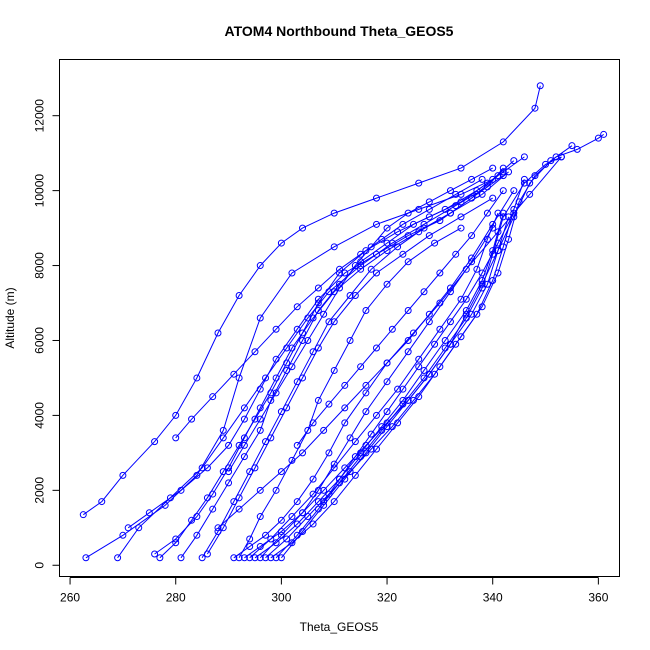 Image resolution: width=650 pixels, height=650 pixels. Describe the element at coordinates (493, 598) in the screenshot. I see `x-tick-label: 340` at that location.